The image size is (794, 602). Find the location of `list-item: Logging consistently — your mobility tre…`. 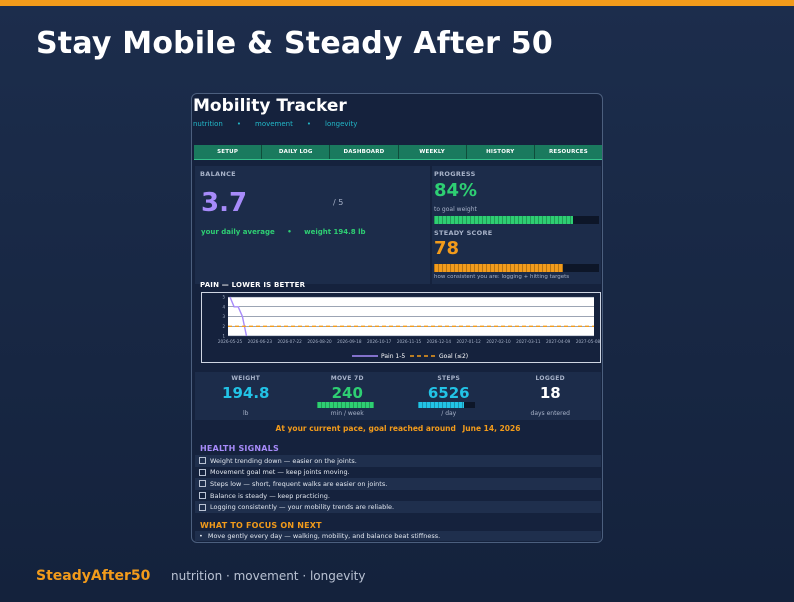

list-item: Logging consistently — your mobility tre… is located at coordinates (398, 507).